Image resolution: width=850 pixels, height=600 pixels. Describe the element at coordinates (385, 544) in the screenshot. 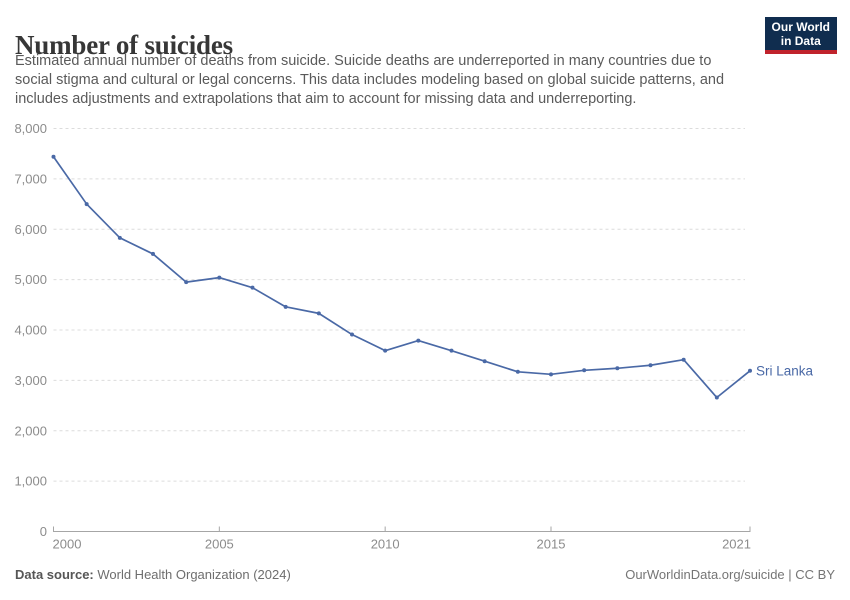

I see `x-tick-label: 2010` at that location.